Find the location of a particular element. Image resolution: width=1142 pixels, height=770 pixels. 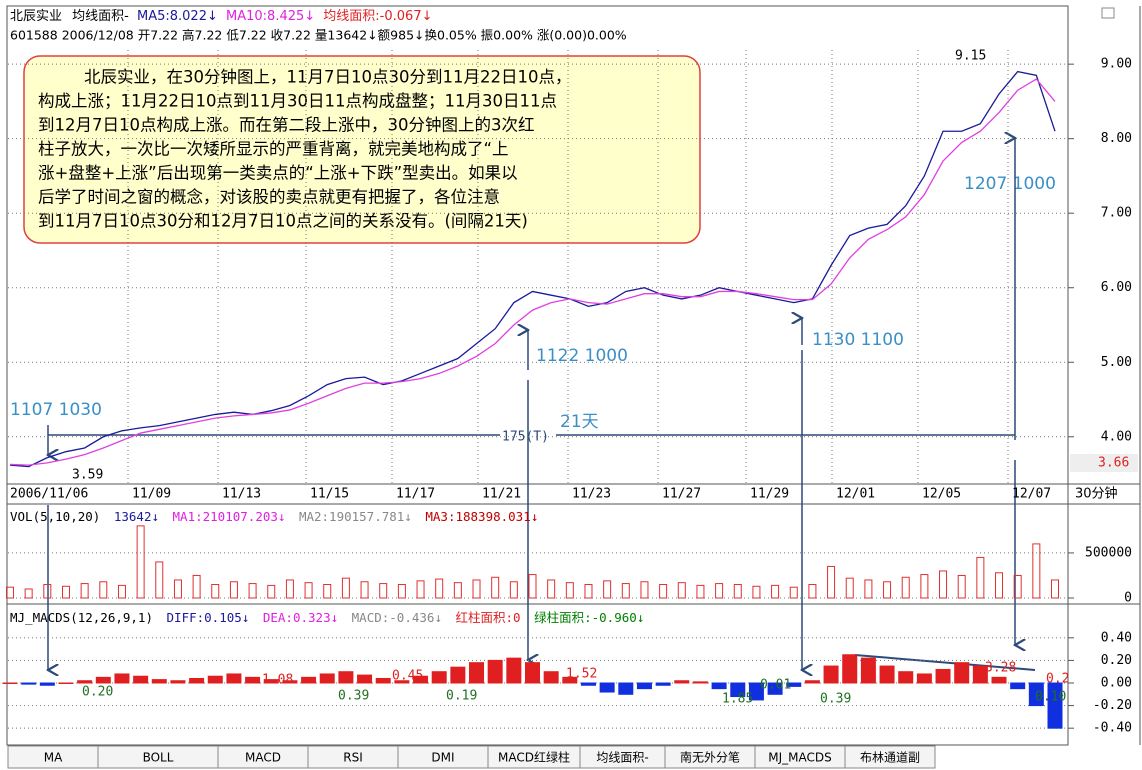

macd-legend: 绿柱面积:-0.960↓ is located at coordinates (589, 617).